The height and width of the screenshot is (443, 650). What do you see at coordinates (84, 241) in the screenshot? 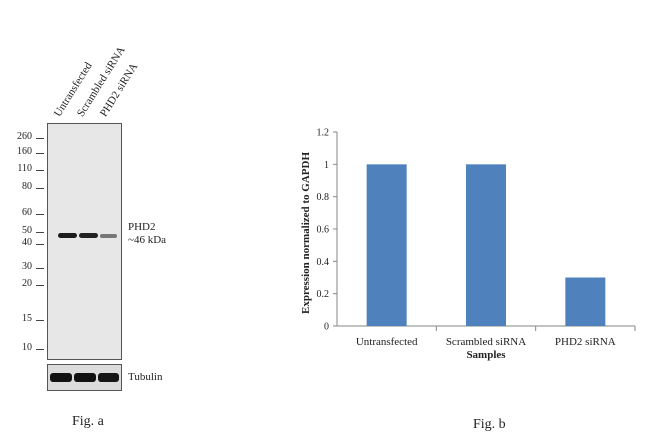
I see `blot-membrane` at bounding box center [84, 241].